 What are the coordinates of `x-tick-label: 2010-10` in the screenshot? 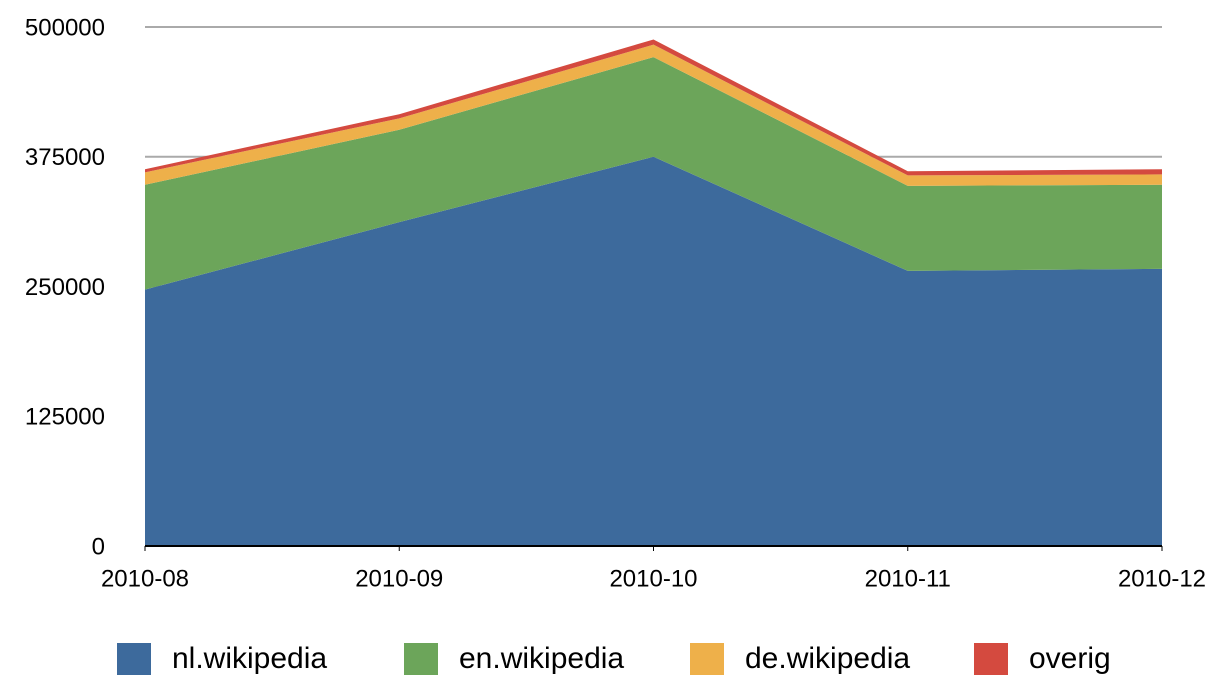 It's located at (653, 578).